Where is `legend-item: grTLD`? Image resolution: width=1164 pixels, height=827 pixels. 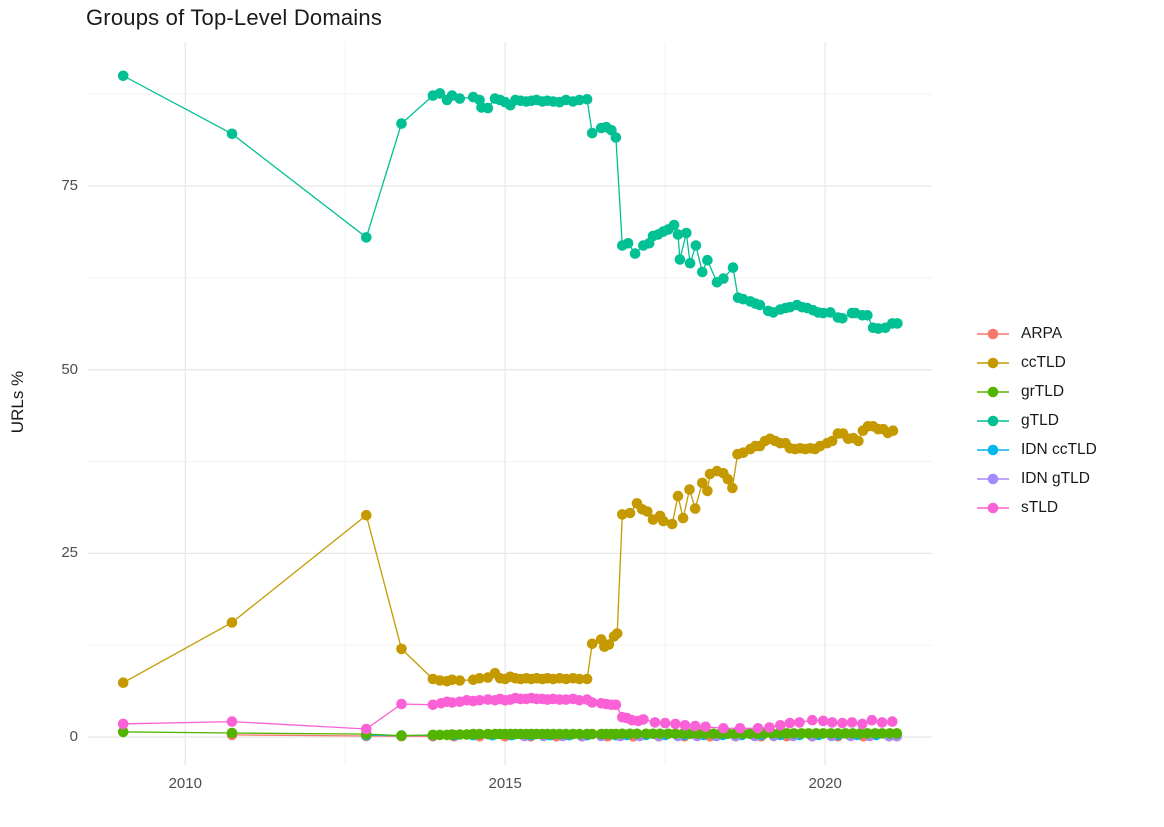 legend-item: grTLD is located at coordinates (1036, 391).